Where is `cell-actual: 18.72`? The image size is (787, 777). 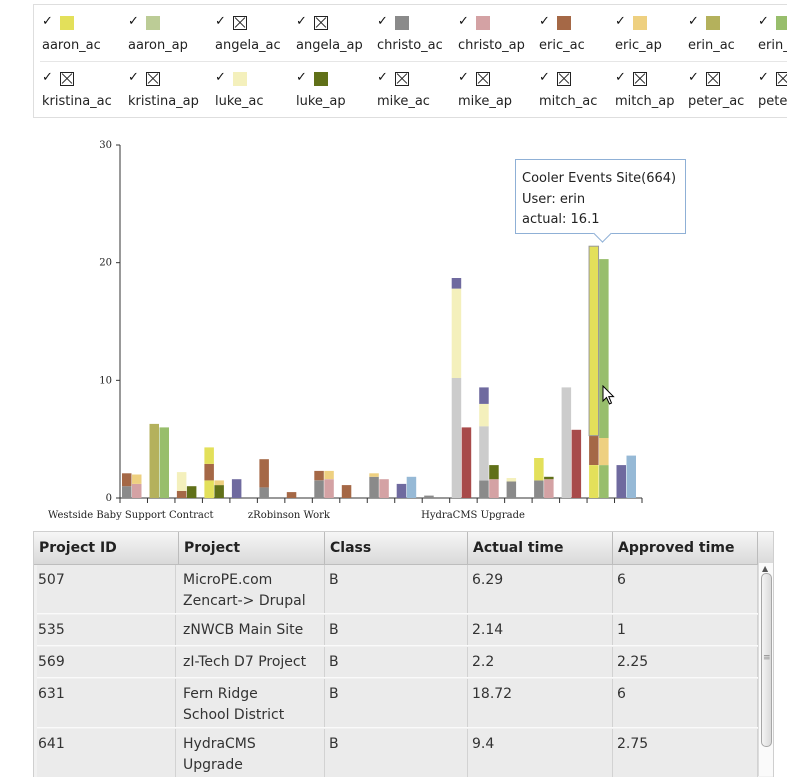
cell-actual: 18.72 is located at coordinates (540, 703).